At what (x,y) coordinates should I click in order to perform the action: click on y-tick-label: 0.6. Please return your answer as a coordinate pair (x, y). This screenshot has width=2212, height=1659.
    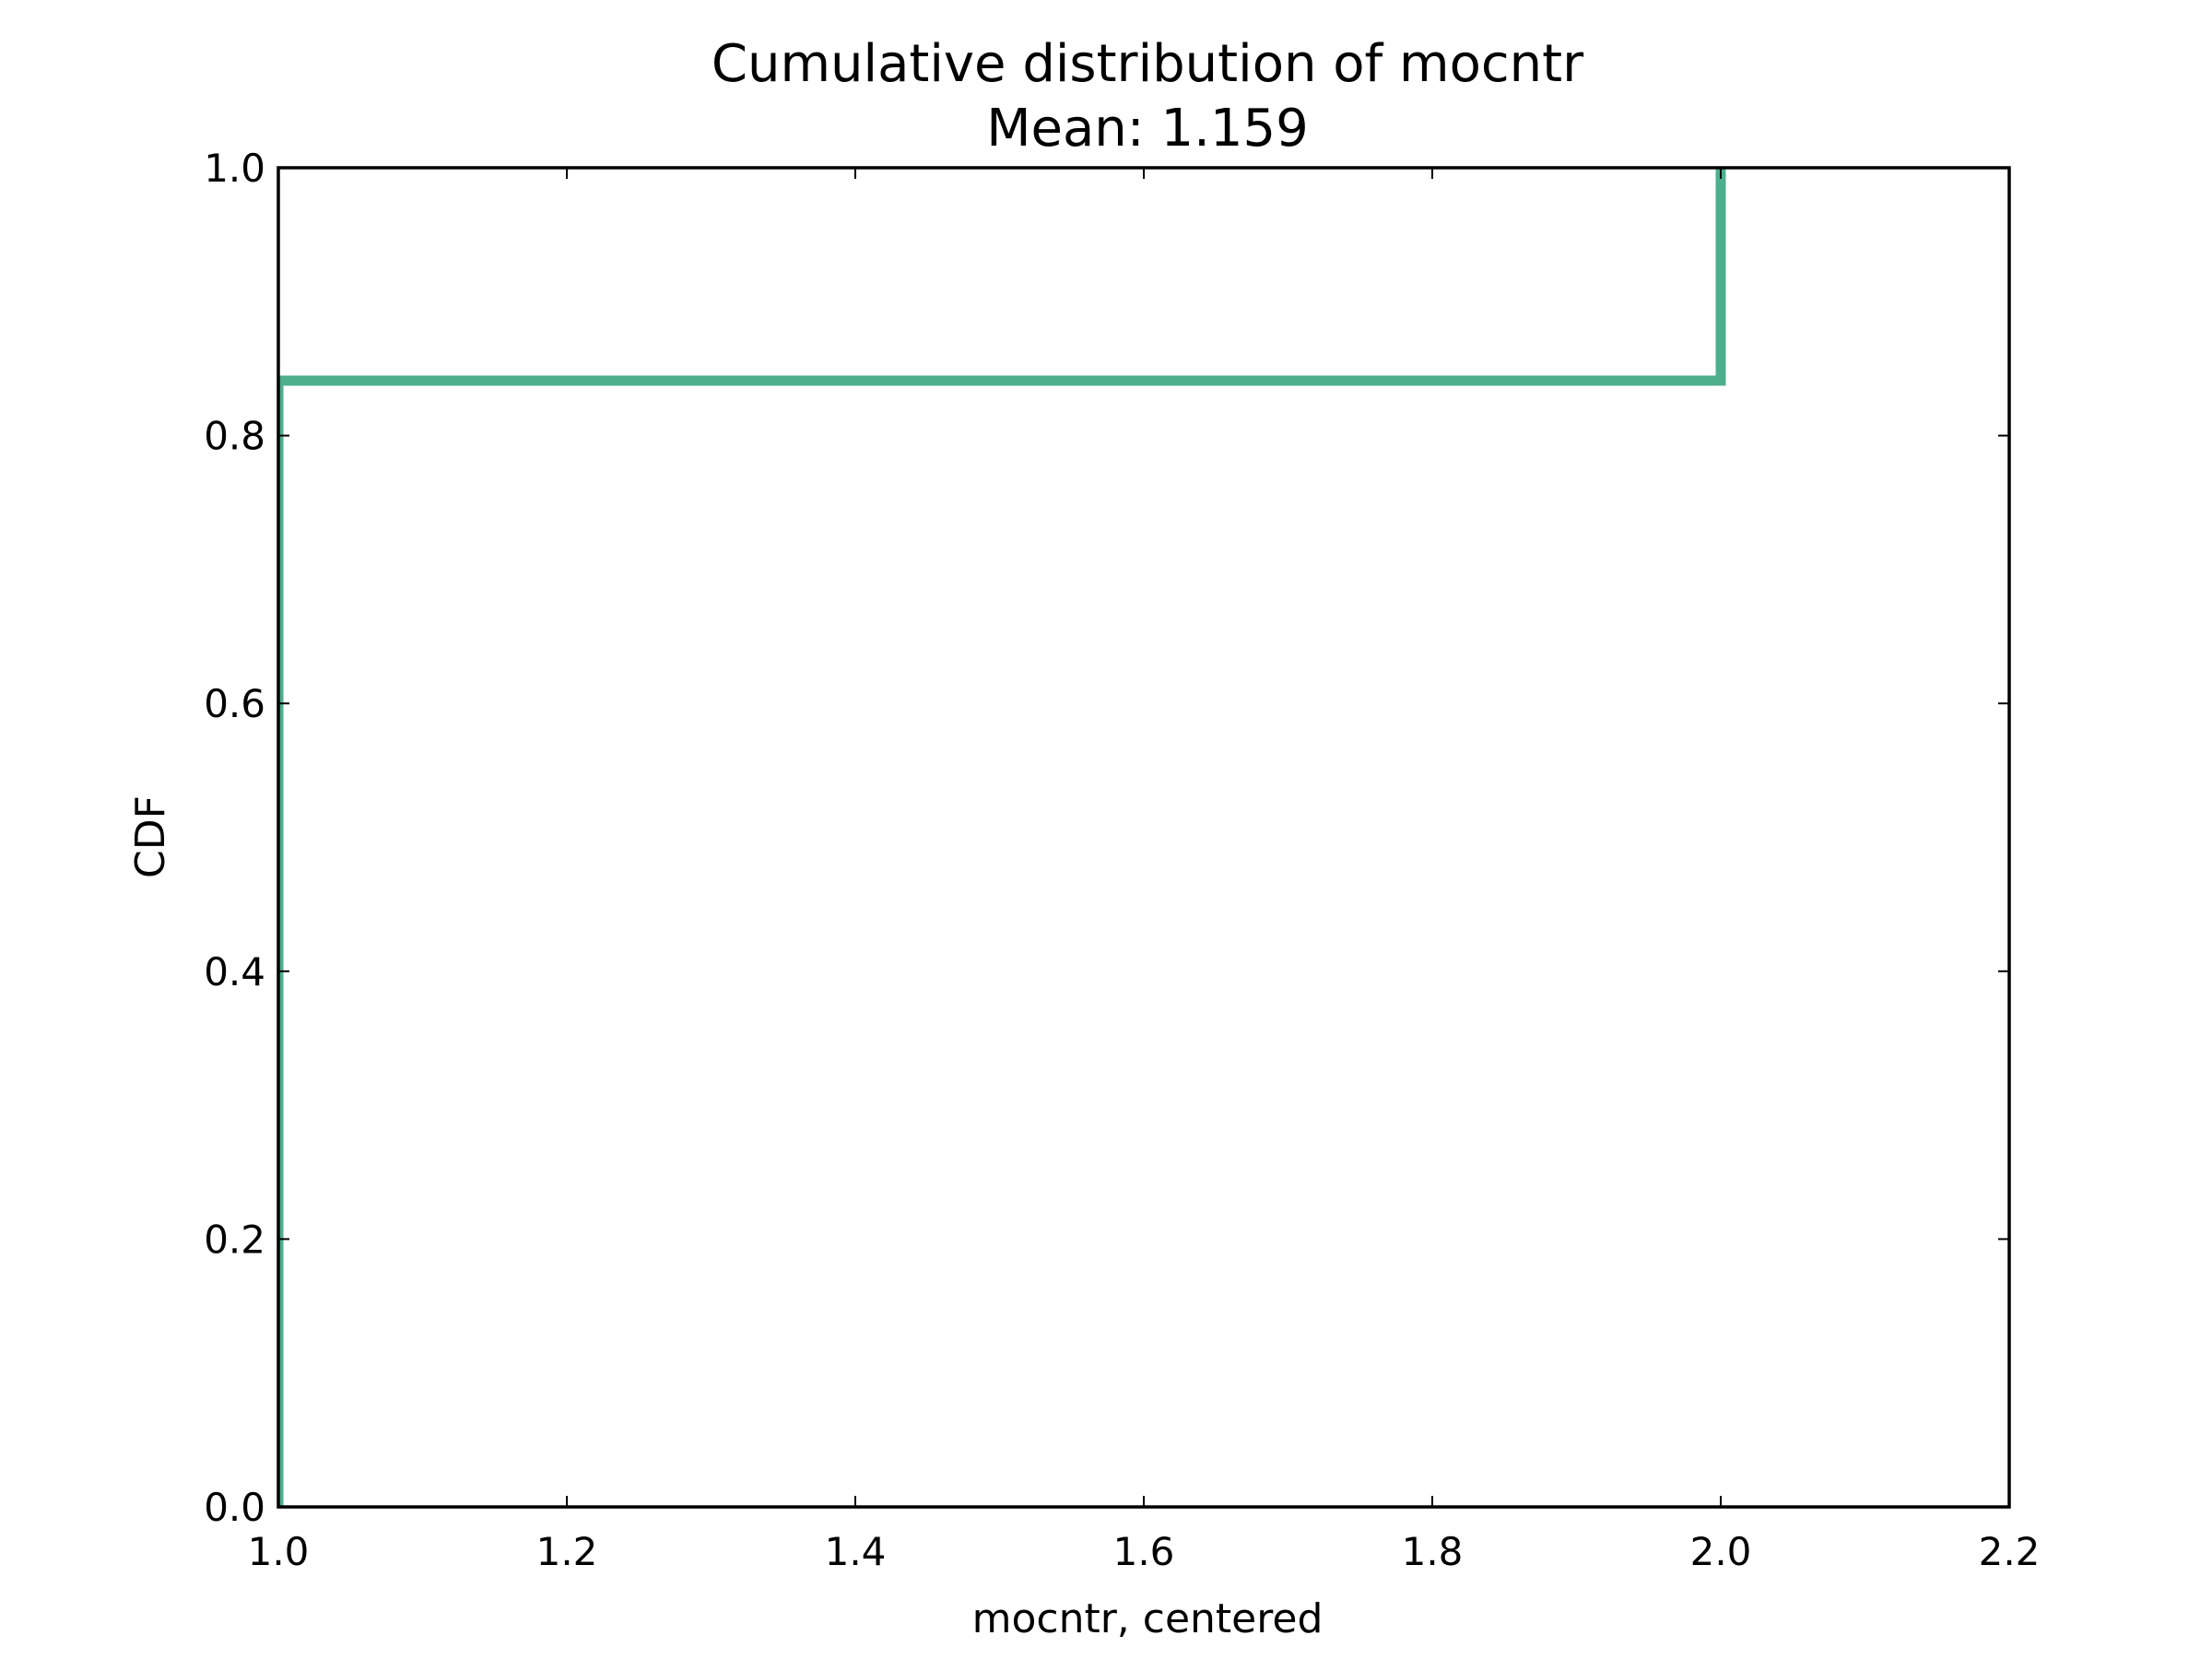
    Looking at the image, I should click on (234, 703).